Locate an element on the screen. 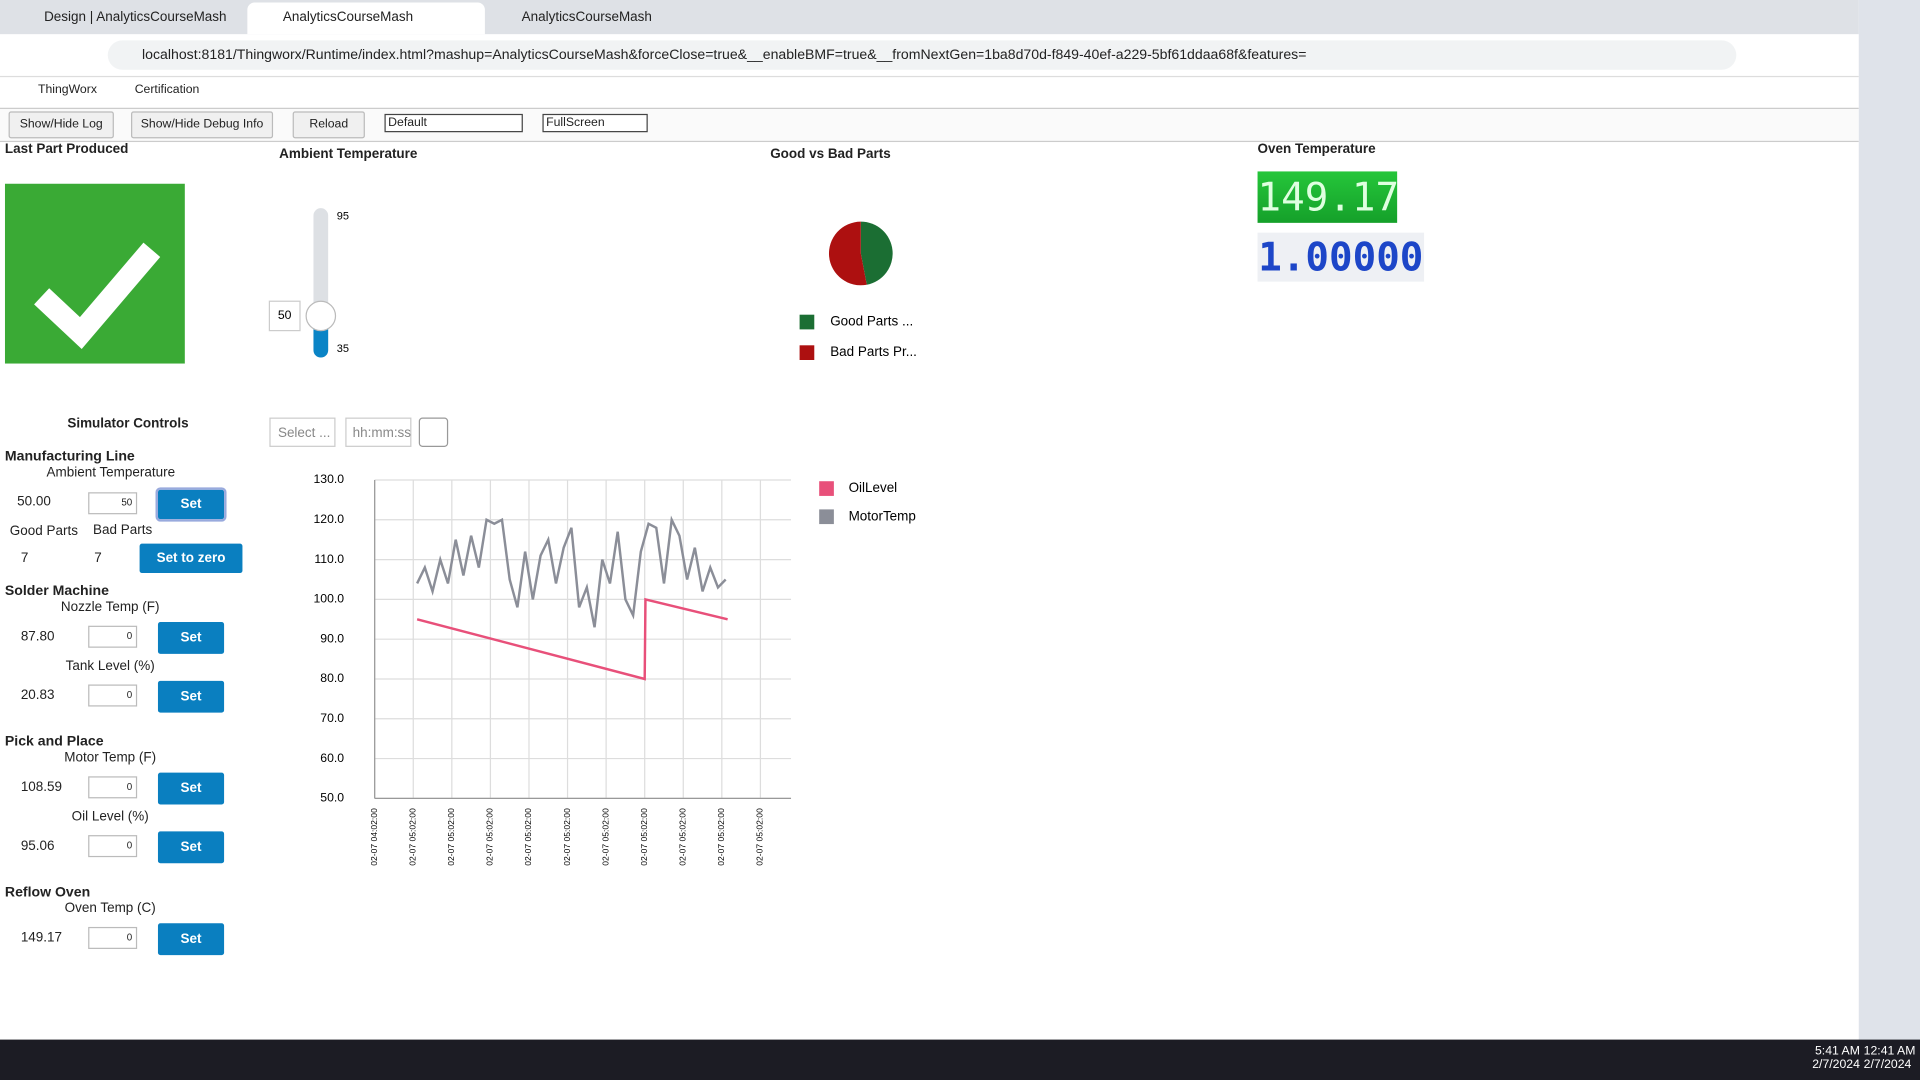 The height and width of the screenshot is (1080, 1920). legend-label: OilLevel is located at coordinates (873, 487).